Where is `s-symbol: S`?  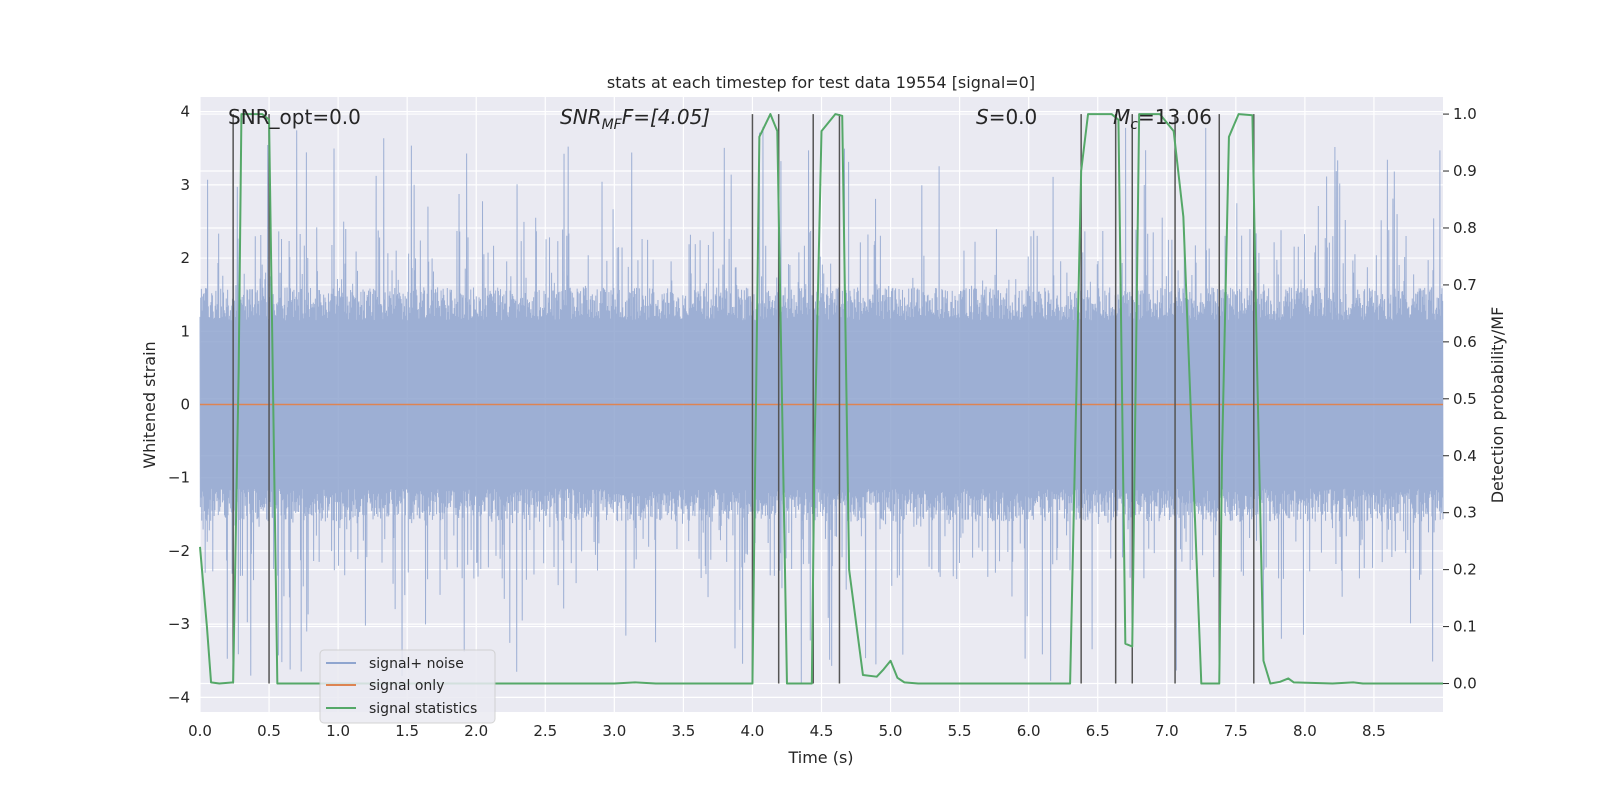 s-symbol: S is located at coordinates (982, 117).